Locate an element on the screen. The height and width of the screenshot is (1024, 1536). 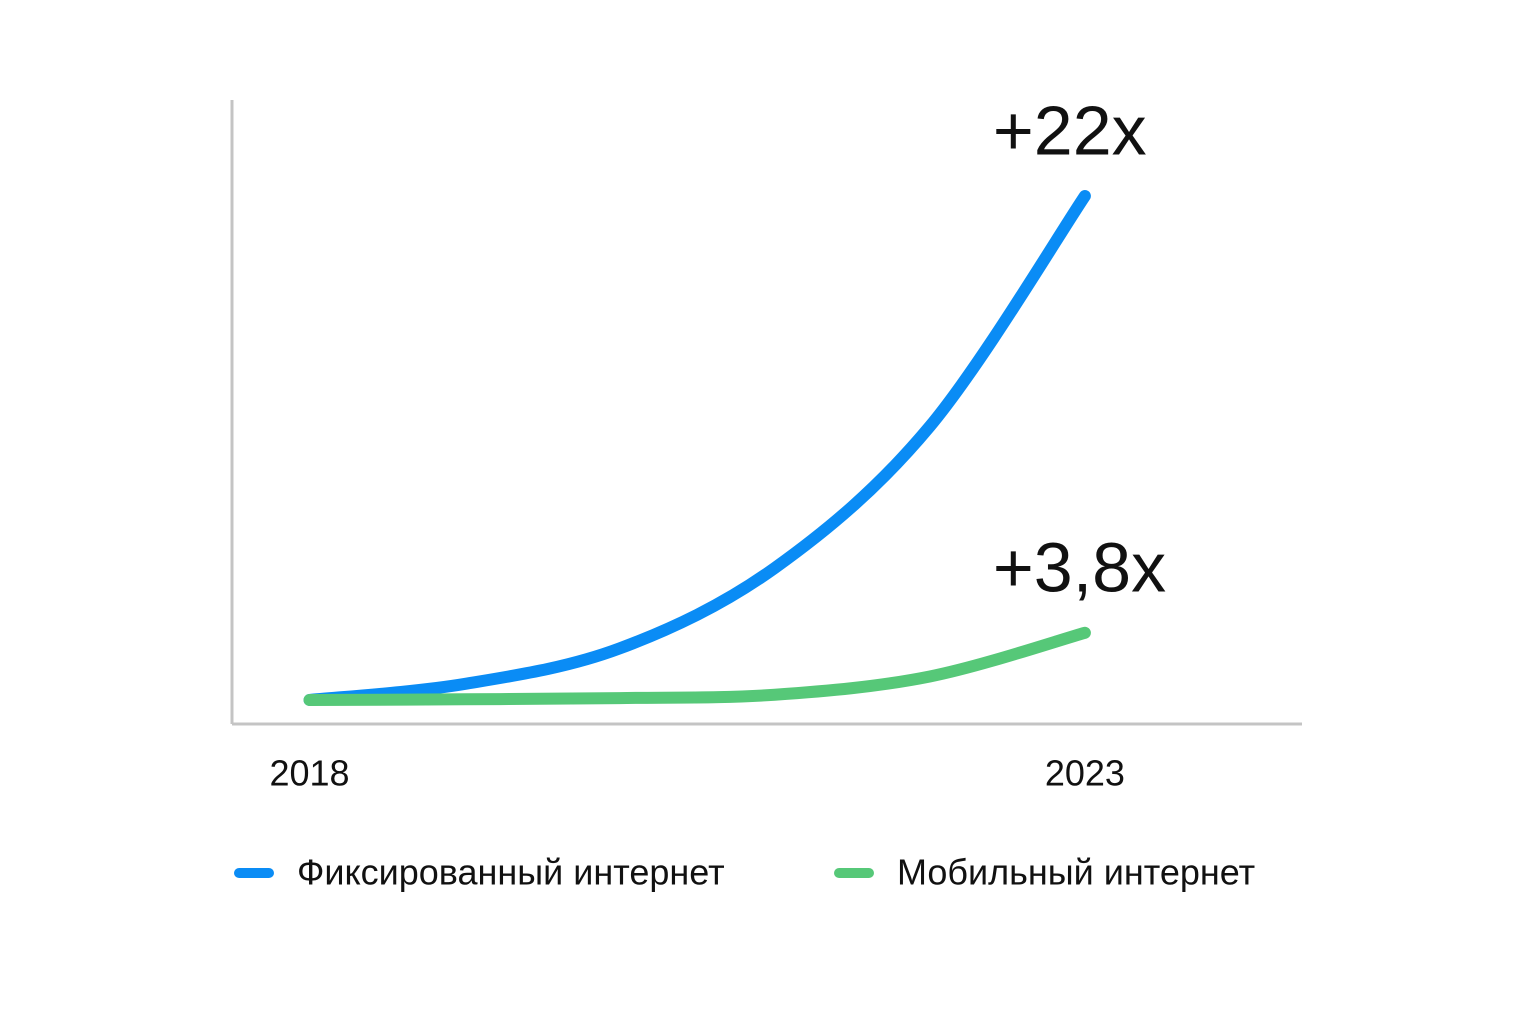
x-tick-label: 2023 is located at coordinates (1085, 773).